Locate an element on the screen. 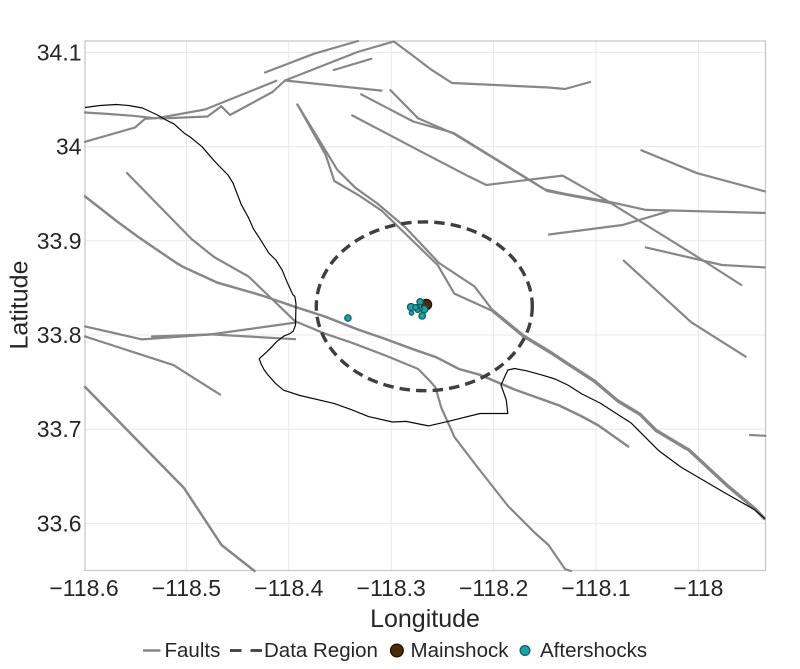 The image size is (800, 669). svg-text: 33.8 is located at coordinates (59, 335).